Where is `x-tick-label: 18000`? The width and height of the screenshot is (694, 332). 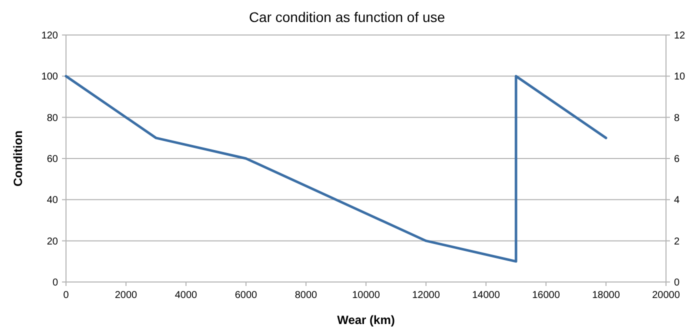
x-tick-label: 18000 is located at coordinates (606, 295).